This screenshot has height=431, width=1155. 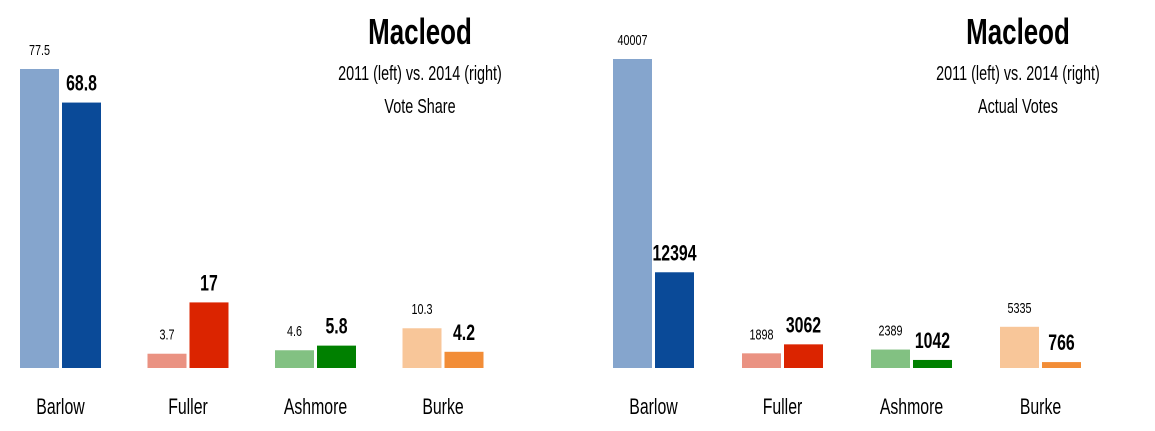 What do you see at coordinates (167, 334) in the screenshot?
I see `value-label-fuller-2011: 3.7` at bounding box center [167, 334].